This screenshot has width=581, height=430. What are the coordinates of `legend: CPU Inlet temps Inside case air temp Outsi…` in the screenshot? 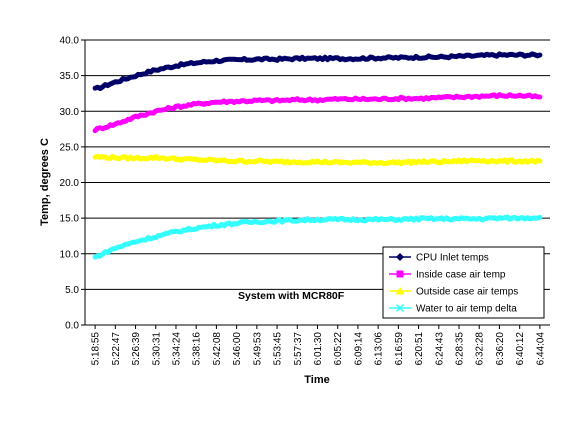 It's located at (463, 282).